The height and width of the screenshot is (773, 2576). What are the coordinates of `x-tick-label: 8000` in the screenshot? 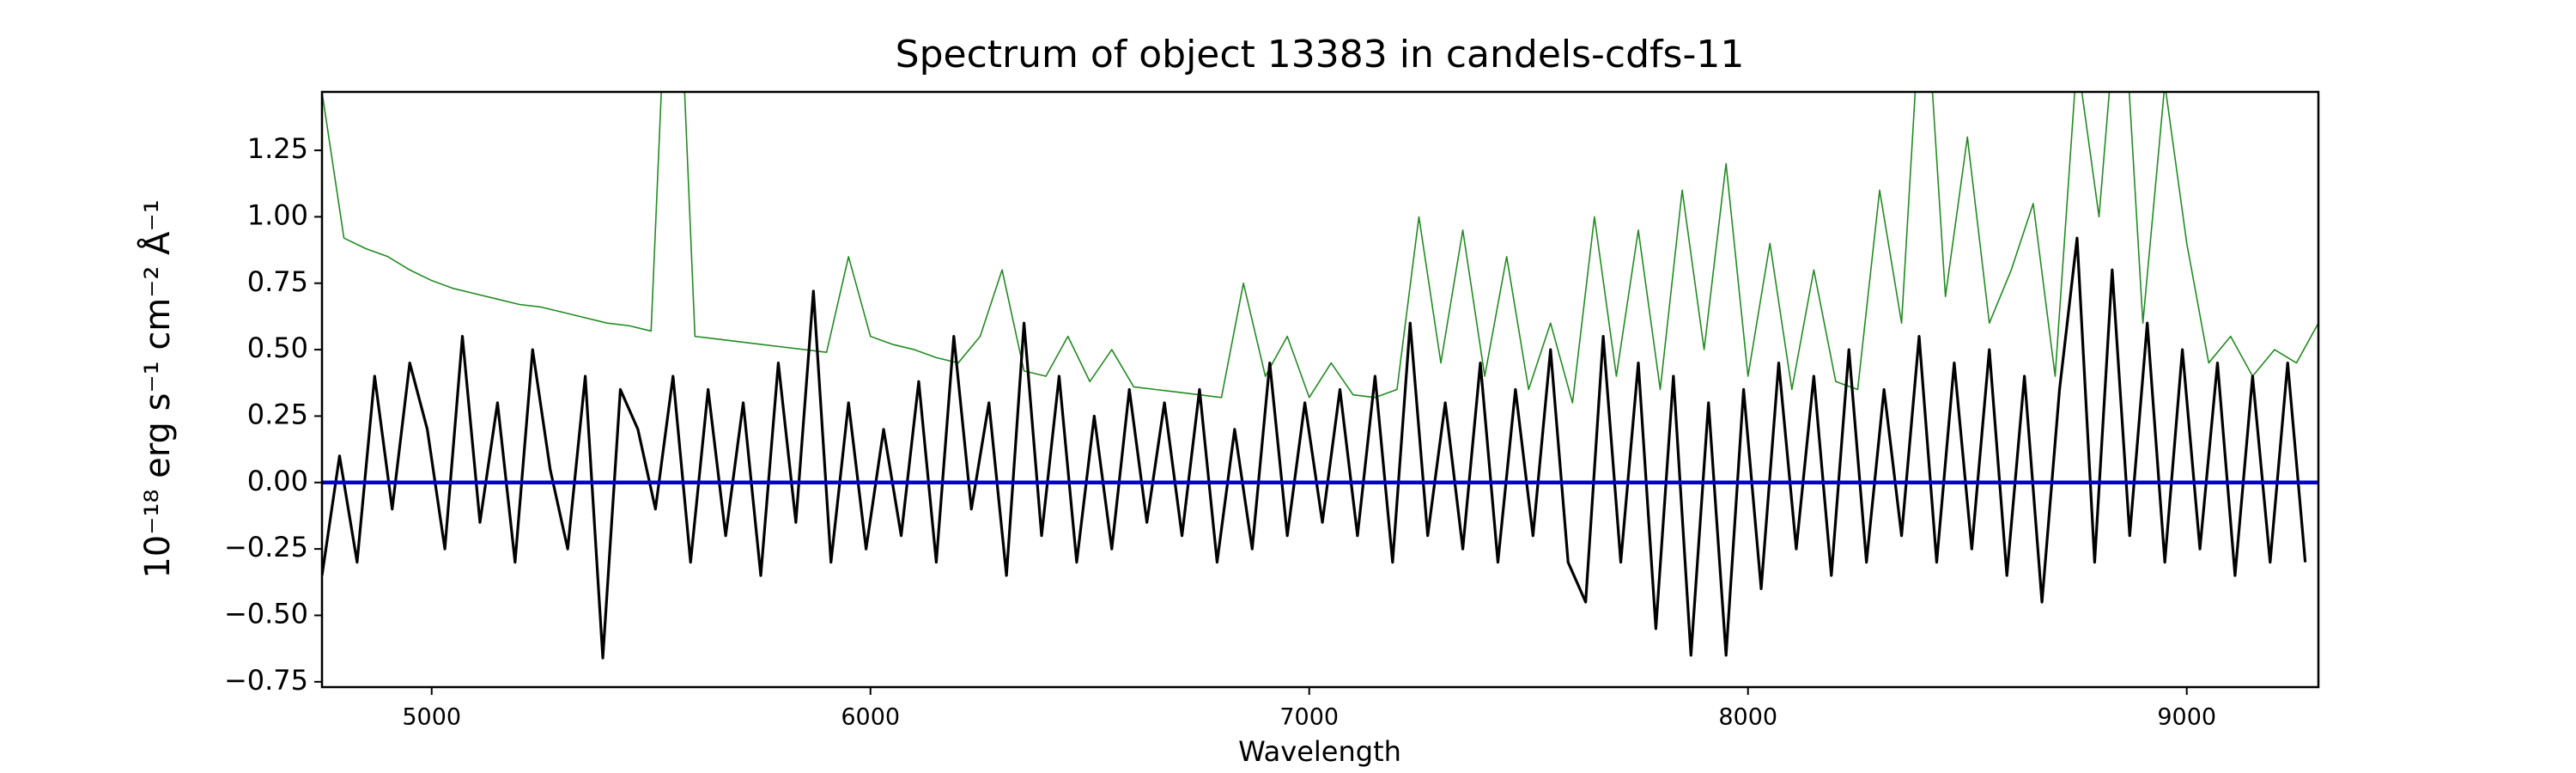 It's located at (1748, 717).